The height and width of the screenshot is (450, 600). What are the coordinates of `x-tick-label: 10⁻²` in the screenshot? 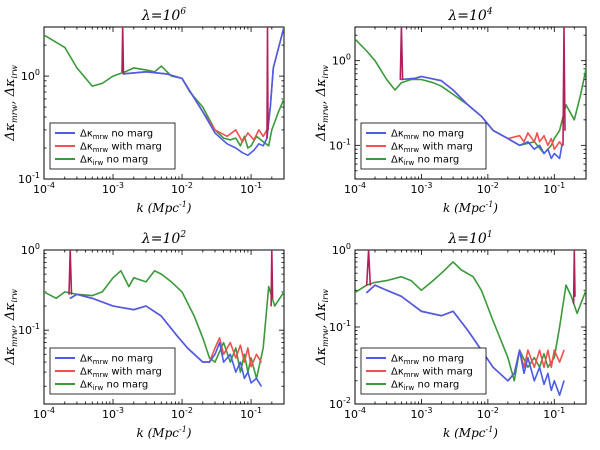 It's located at (488, 413).